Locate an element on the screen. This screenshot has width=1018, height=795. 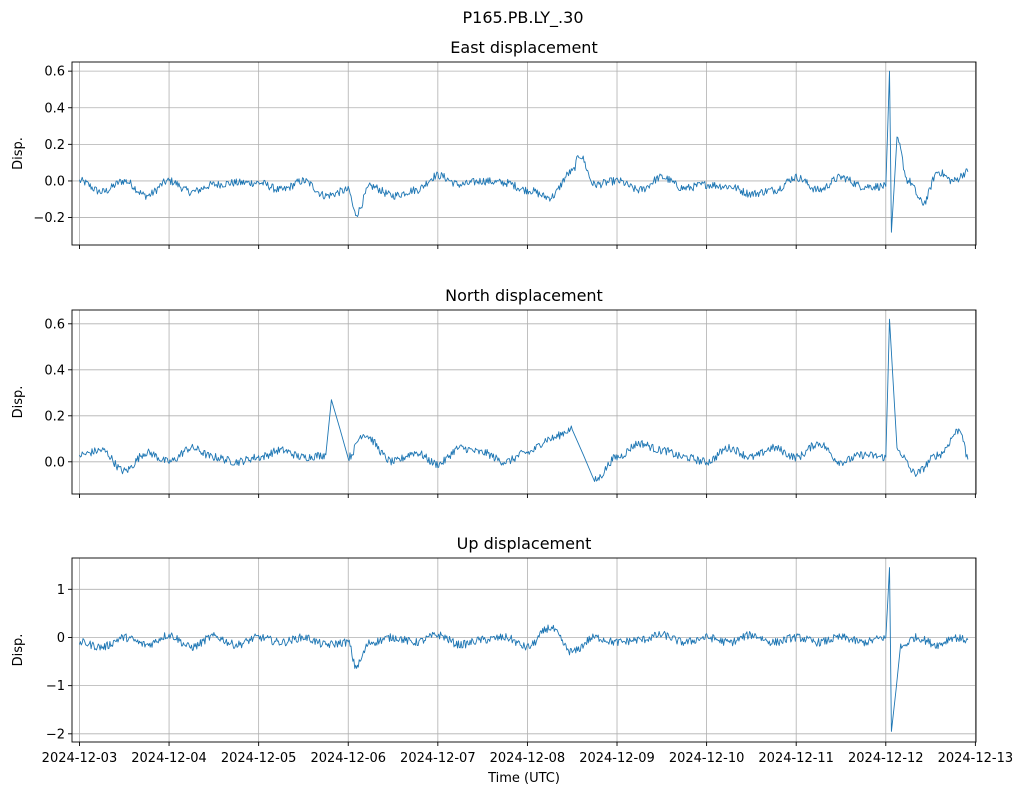
x-tick-label: 2024-12-07 is located at coordinates (438, 758).